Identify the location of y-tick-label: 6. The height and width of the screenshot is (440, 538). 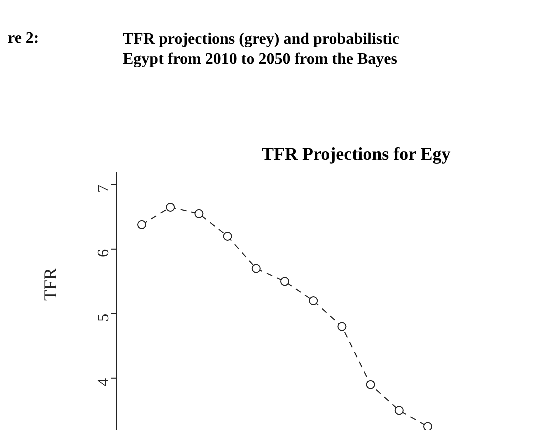
(104, 253).